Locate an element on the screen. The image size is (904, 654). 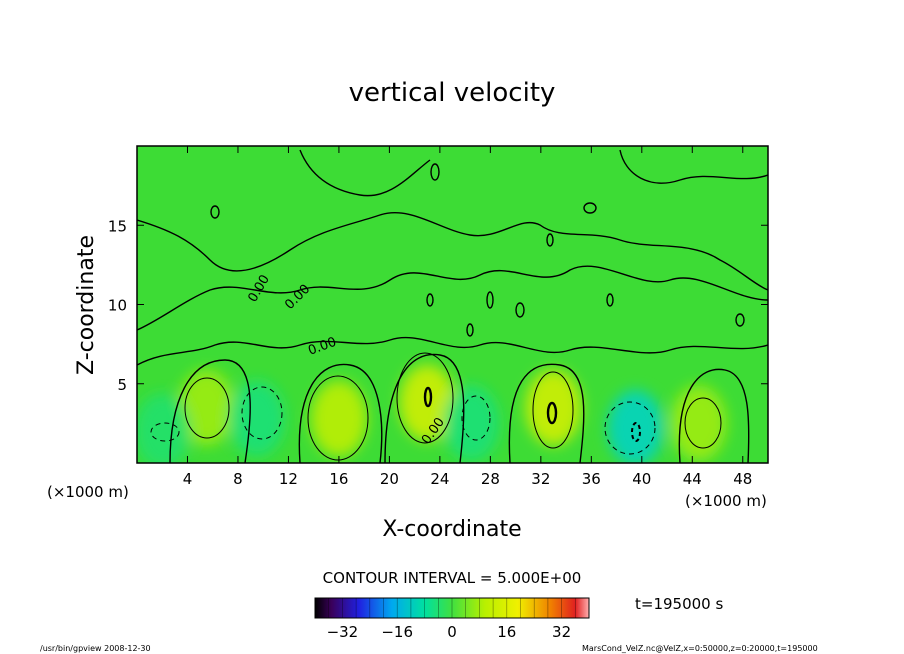
heatmap-features is located at coordinates (432, 413).